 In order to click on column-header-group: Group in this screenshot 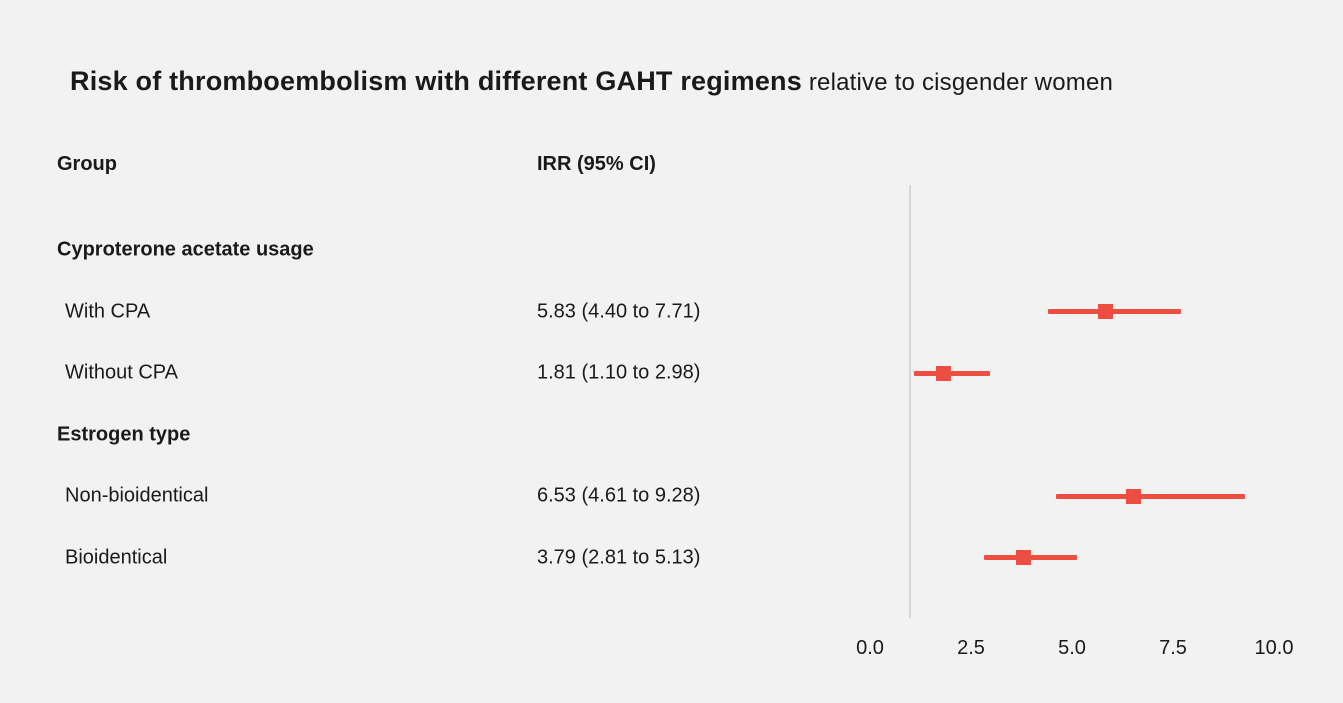, I will do `click(87, 164)`.